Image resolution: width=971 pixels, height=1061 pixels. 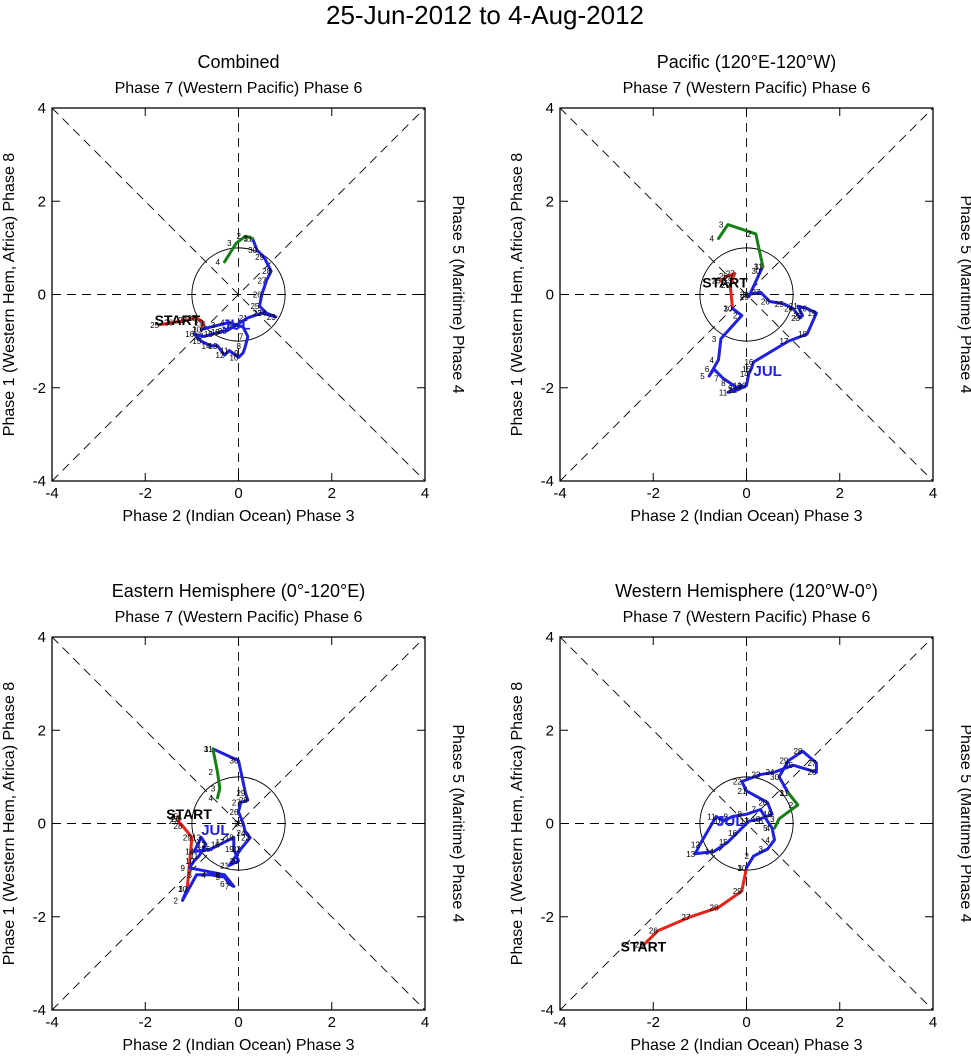 What do you see at coordinates (746, 516) in the screenshot?
I see `x-axis-label: Phase 2 (Indian Ocean) Phase 3` at bounding box center [746, 516].